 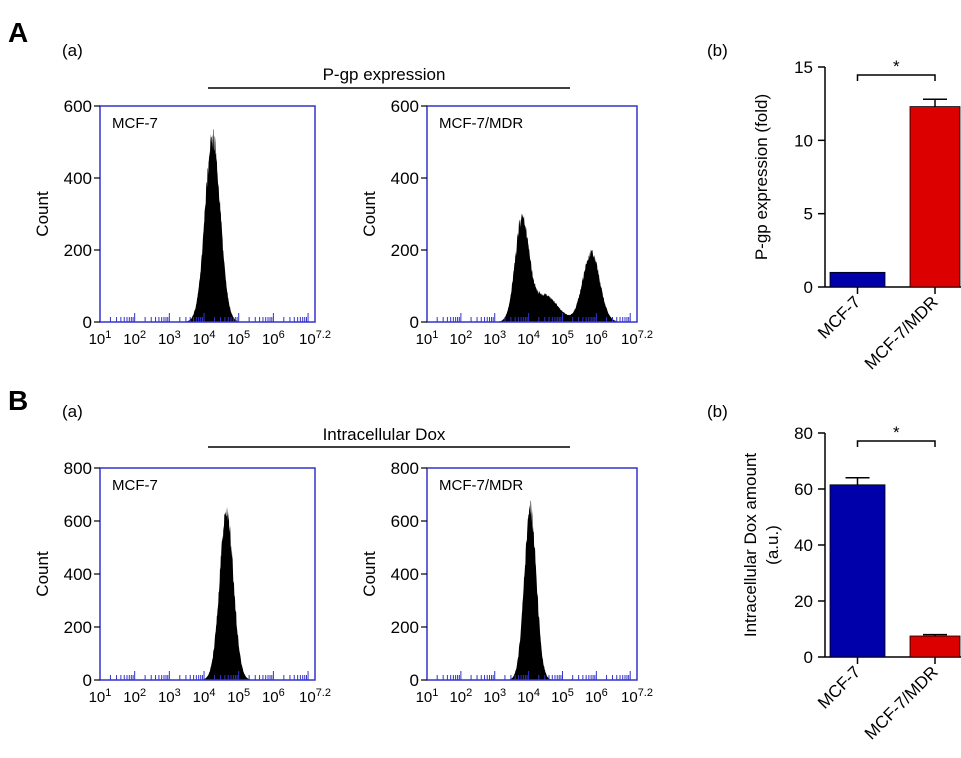 I want to click on y-axis-label: P-gp expression (fold), so click(x=761, y=177).